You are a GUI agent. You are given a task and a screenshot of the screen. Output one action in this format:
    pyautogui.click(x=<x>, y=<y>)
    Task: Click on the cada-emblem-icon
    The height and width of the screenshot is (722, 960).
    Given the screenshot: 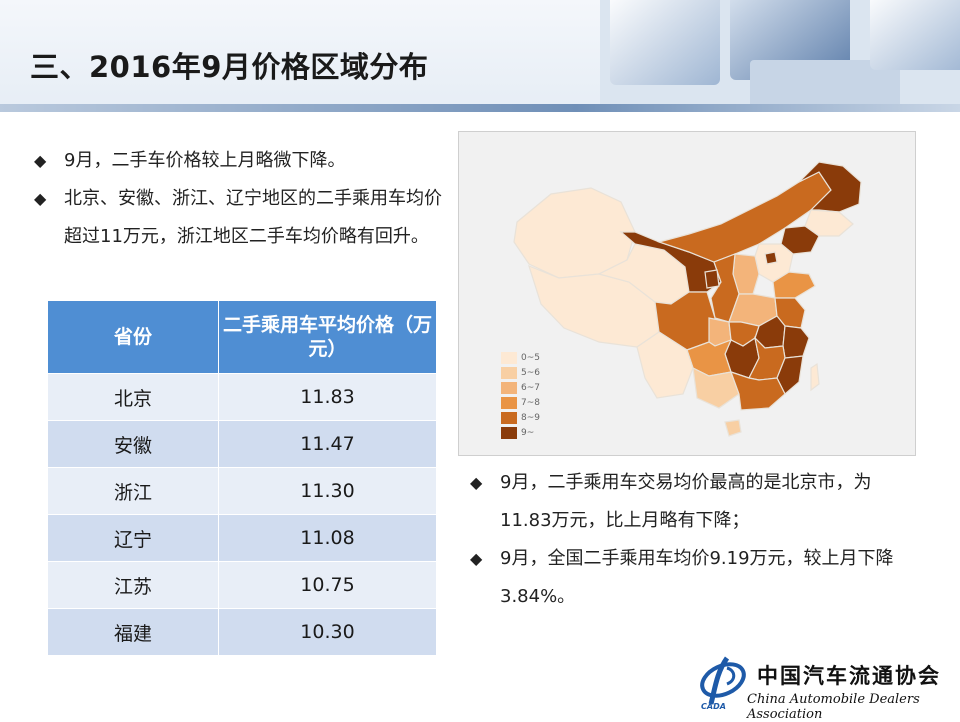 What is the action you would take?
    pyautogui.click(x=723, y=680)
    